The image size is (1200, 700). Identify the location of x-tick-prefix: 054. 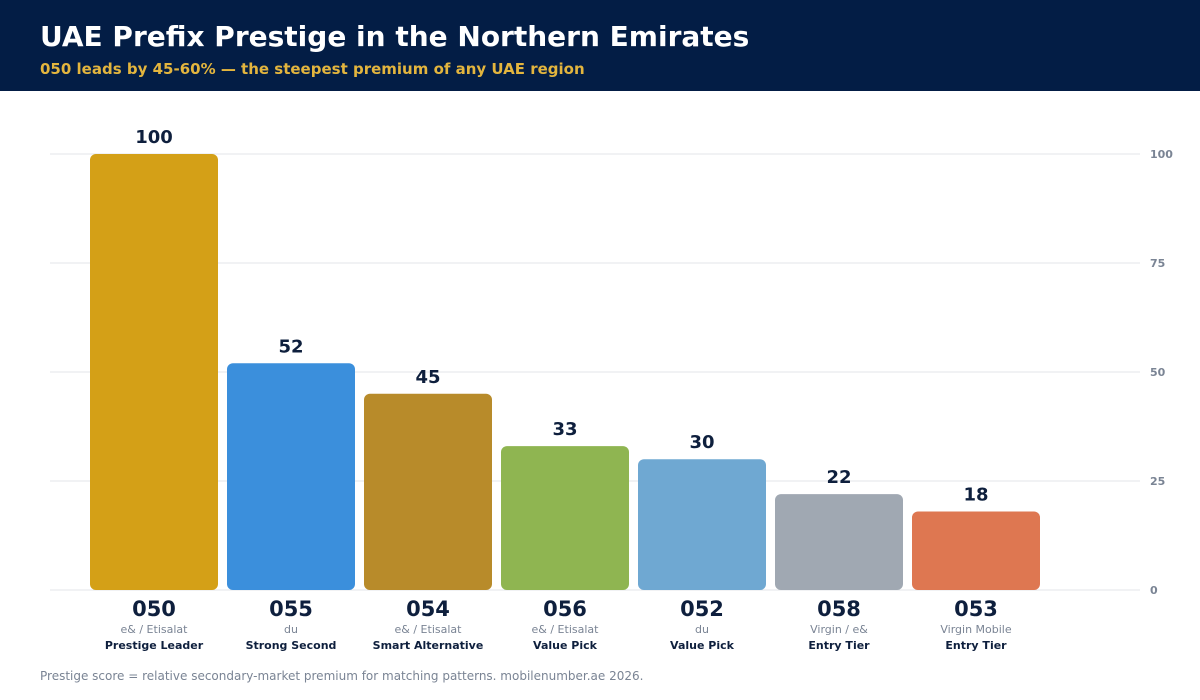
(428, 609).